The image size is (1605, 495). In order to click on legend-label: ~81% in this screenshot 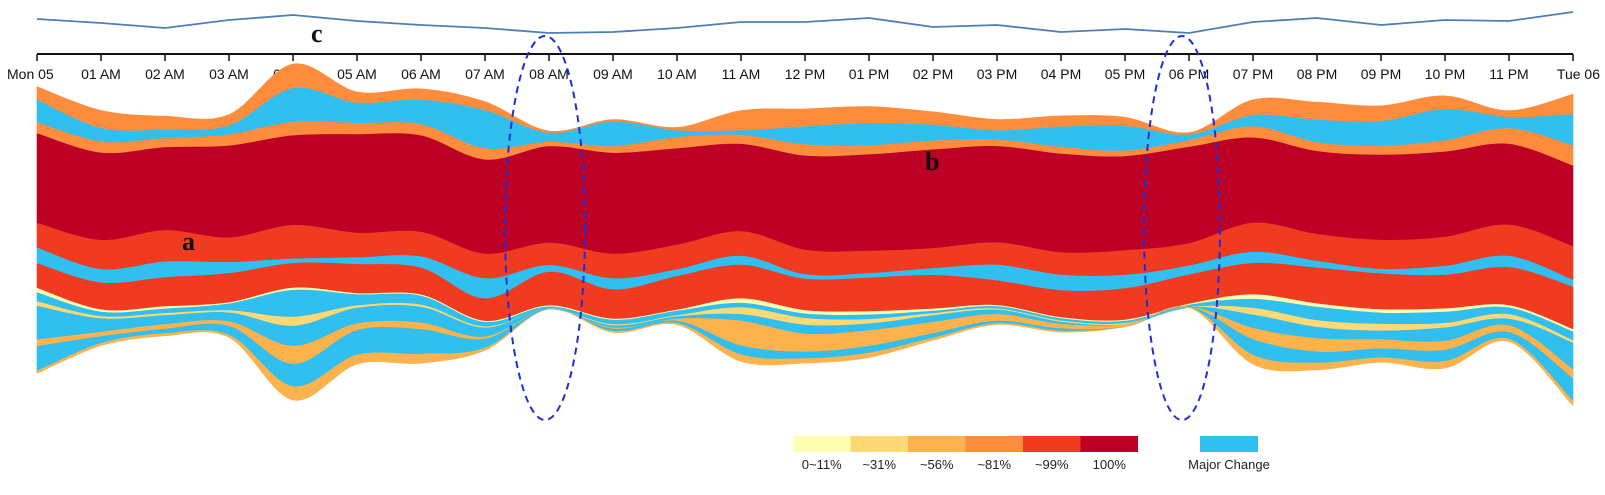, I will do `click(994, 464)`.